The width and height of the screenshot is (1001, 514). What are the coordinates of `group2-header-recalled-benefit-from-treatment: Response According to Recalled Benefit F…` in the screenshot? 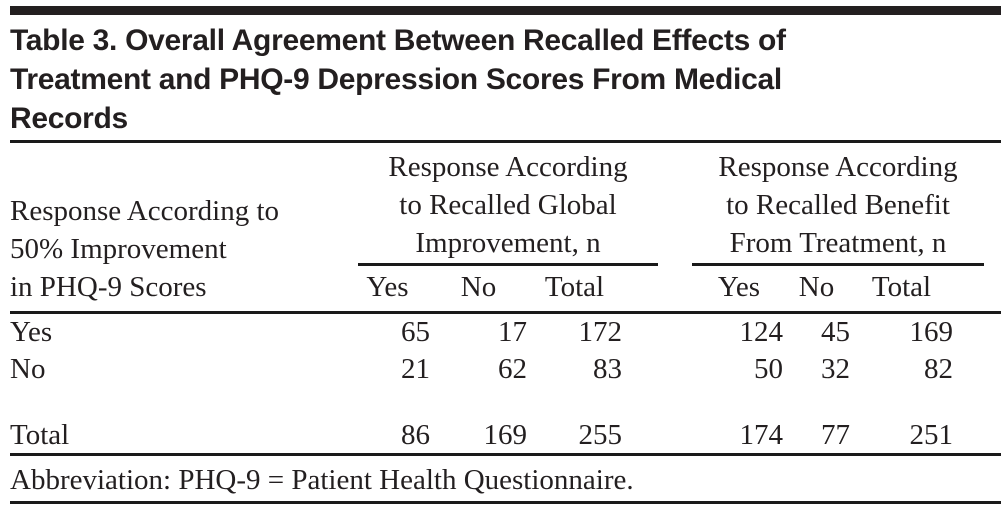 It's located at (838, 205).